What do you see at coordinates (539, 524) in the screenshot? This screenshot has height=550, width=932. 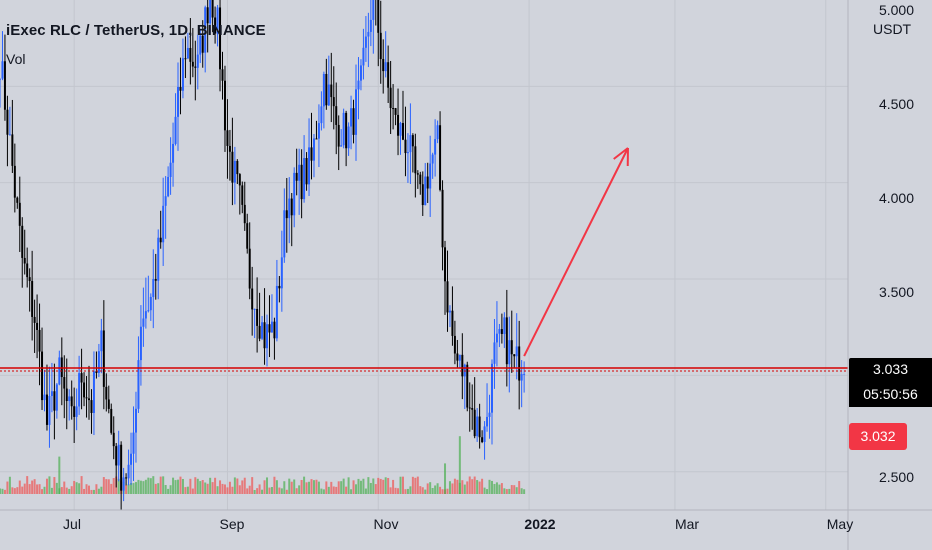 I see `time-tick-label: 2022` at bounding box center [539, 524].